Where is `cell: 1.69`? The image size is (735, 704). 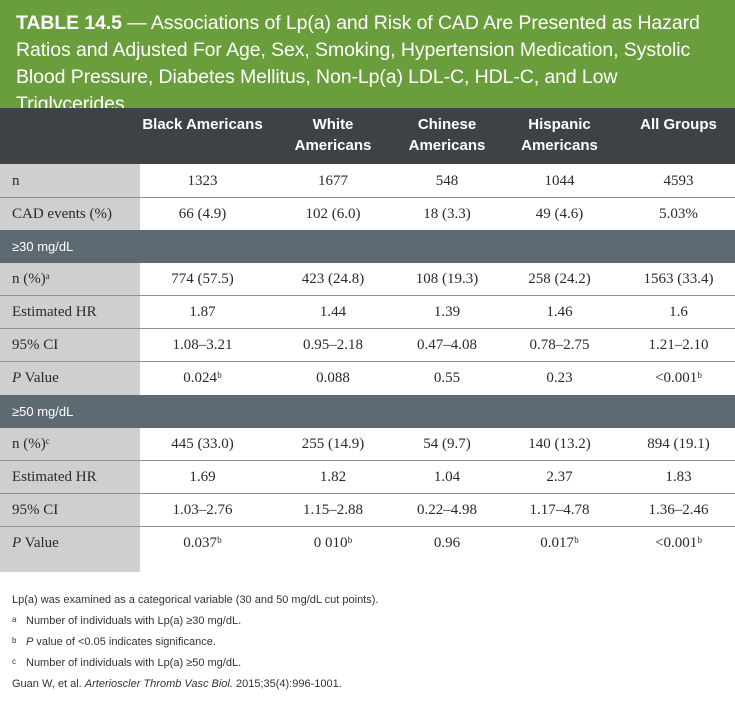
cell: 1.69 is located at coordinates (202, 477).